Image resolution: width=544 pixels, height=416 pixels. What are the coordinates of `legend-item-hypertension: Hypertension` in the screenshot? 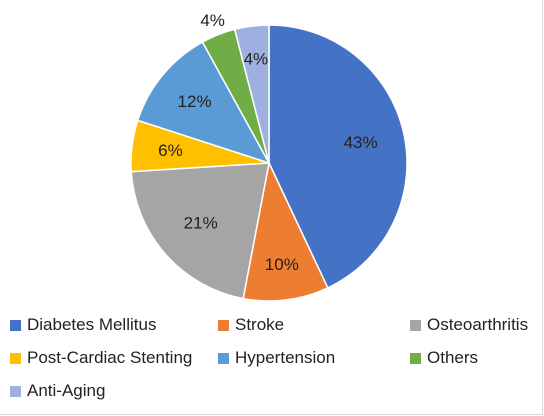 It's located at (276, 358).